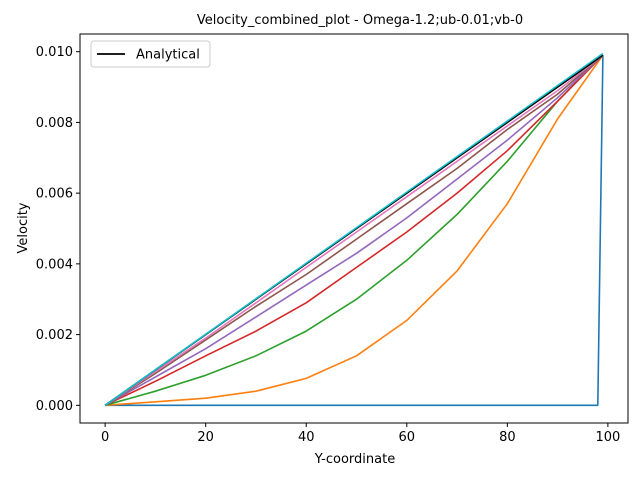  What do you see at coordinates (54, 335) in the screenshot?
I see `y-tick-label: 0.002` at bounding box center [54, 335].